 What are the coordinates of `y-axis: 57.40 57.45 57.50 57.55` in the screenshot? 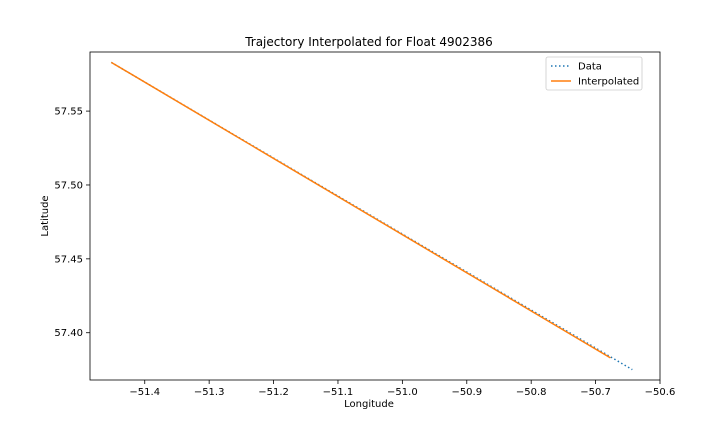 It's located at (72, 223).